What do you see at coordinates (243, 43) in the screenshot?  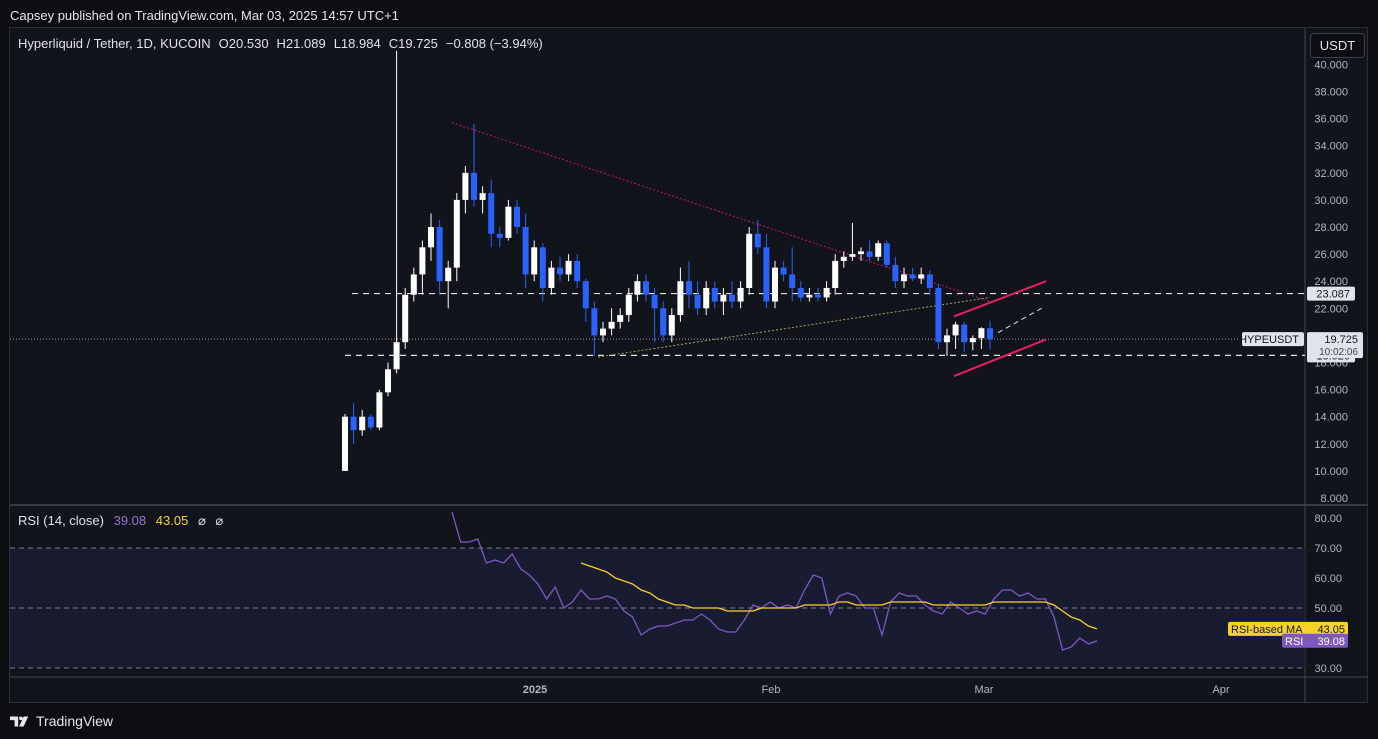 I see `ohlc-open: O20.530` at bounding box center [243, 43].